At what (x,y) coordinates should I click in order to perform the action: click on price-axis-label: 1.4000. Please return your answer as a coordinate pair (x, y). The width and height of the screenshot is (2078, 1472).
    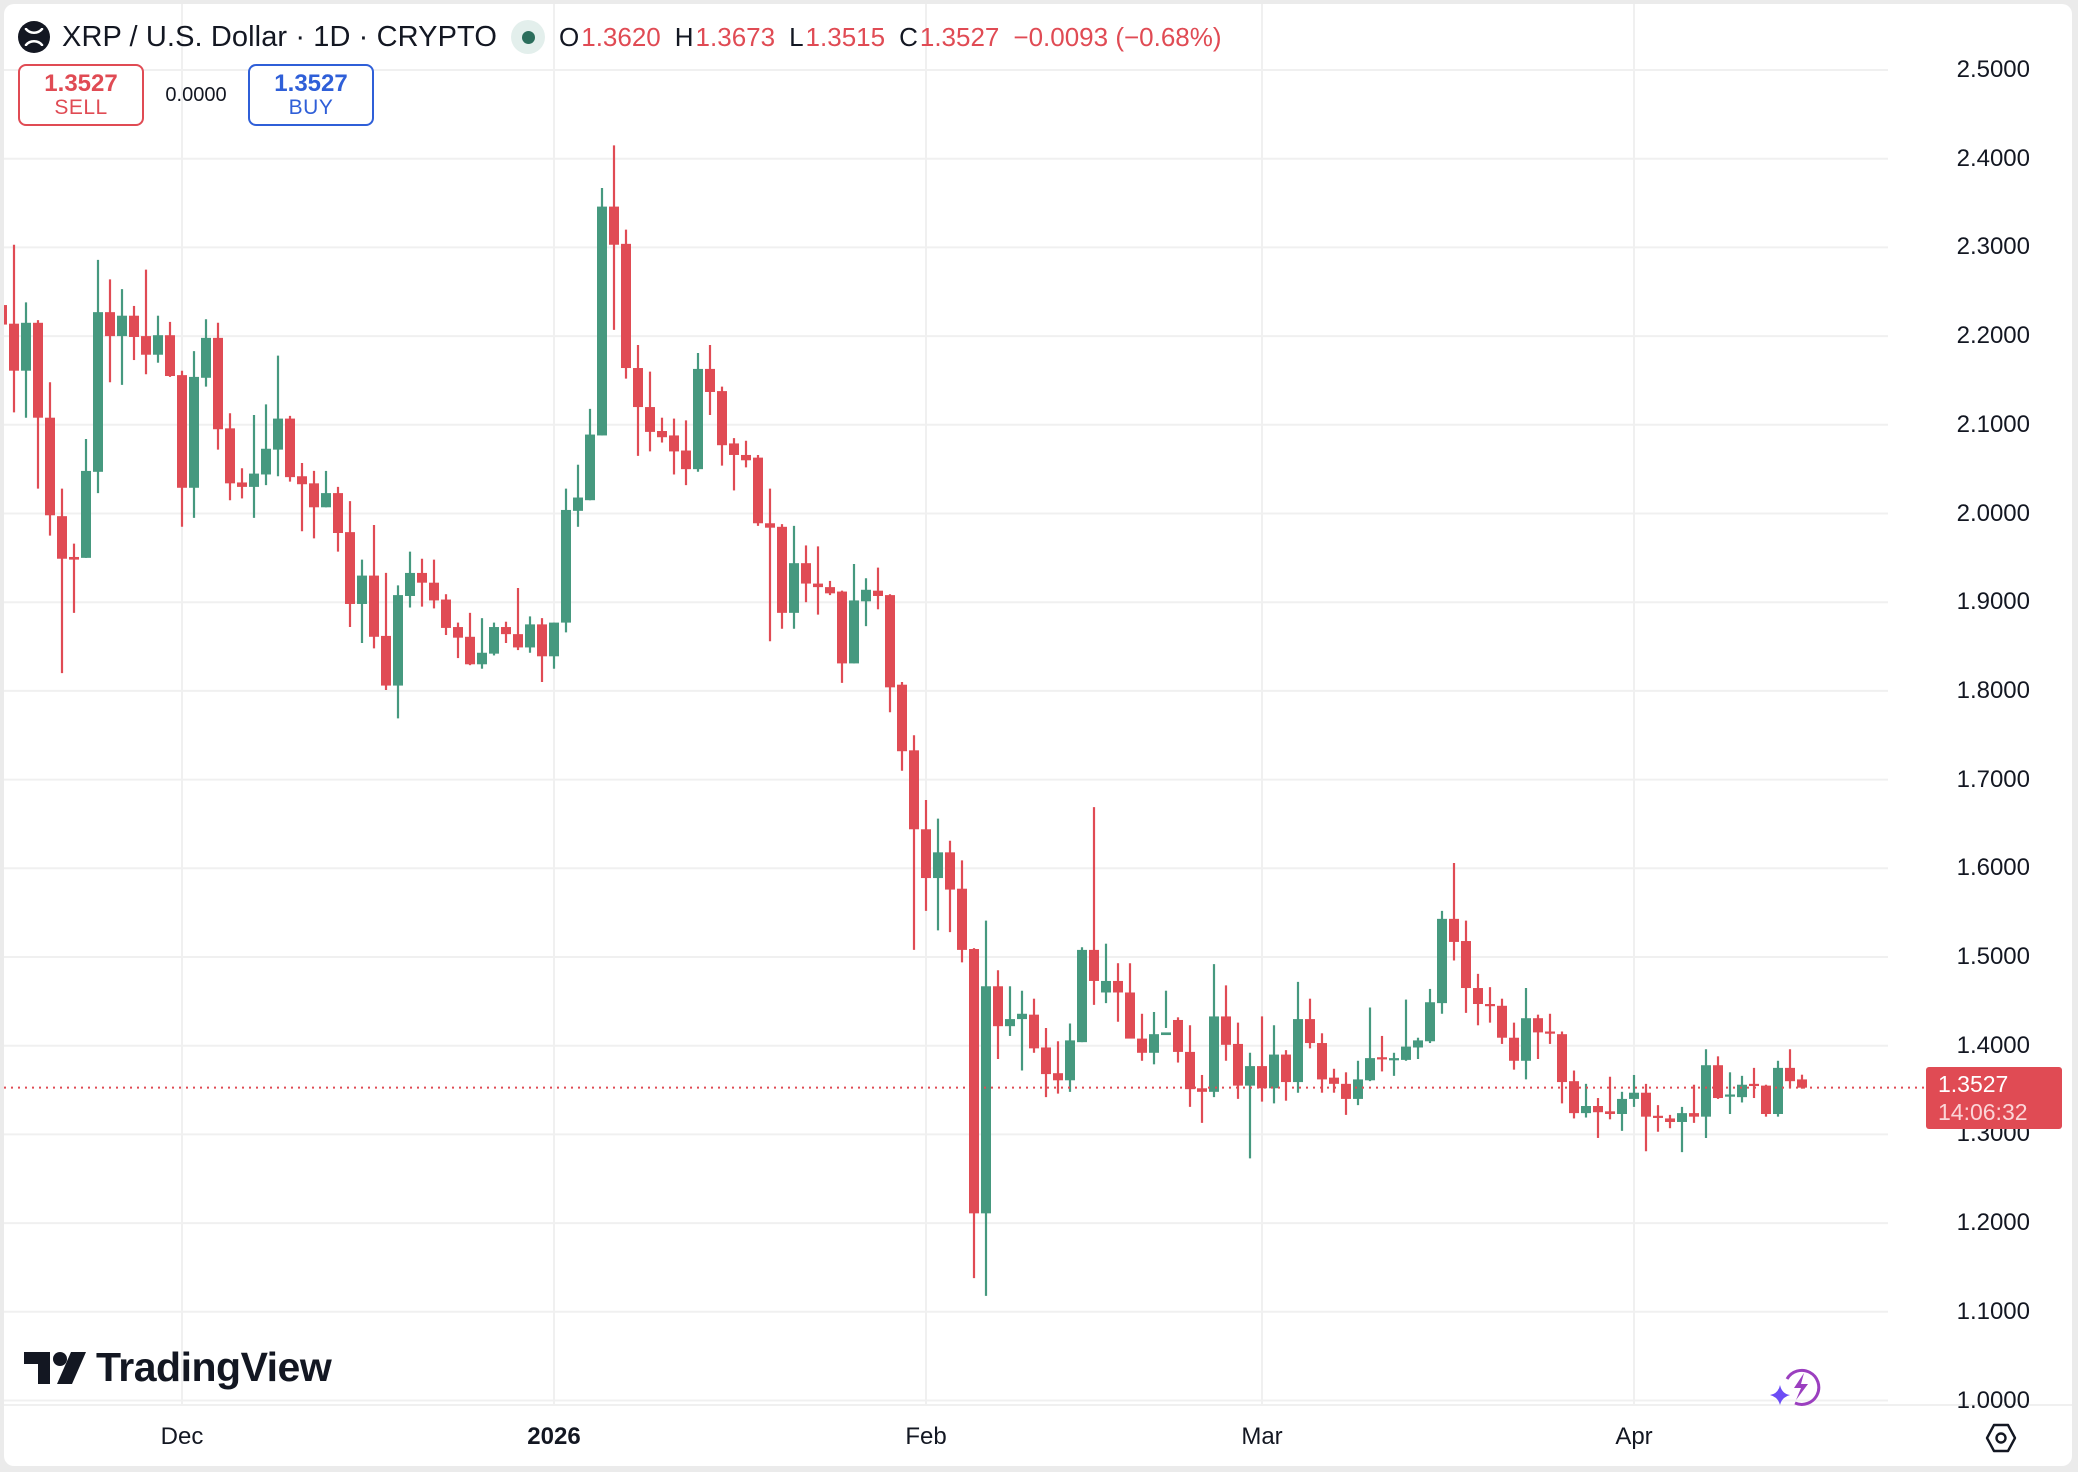
    Looking at the image, I should click on (1993, 1045).